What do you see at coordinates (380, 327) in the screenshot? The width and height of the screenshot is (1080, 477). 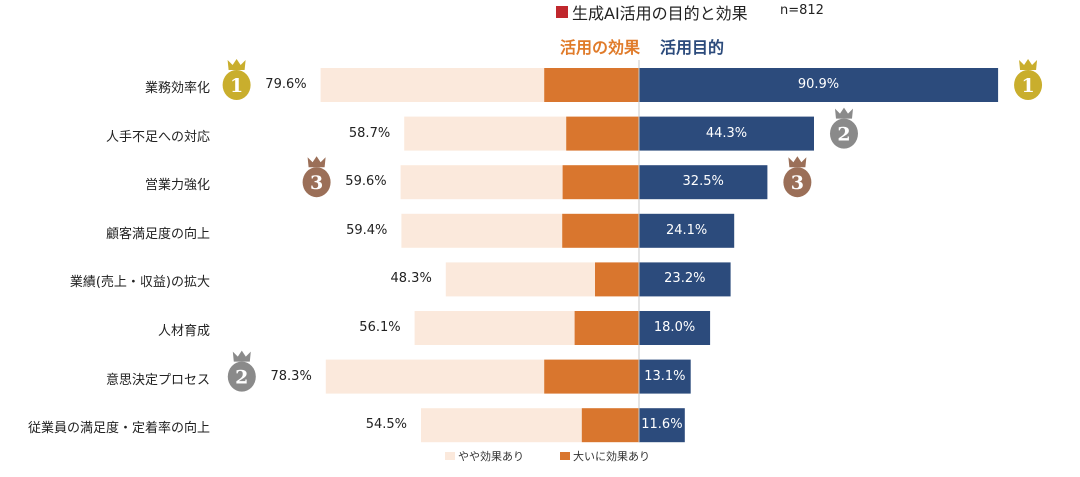 I see `effect-total-label: 56.1%` at bounding box center [380, 327].